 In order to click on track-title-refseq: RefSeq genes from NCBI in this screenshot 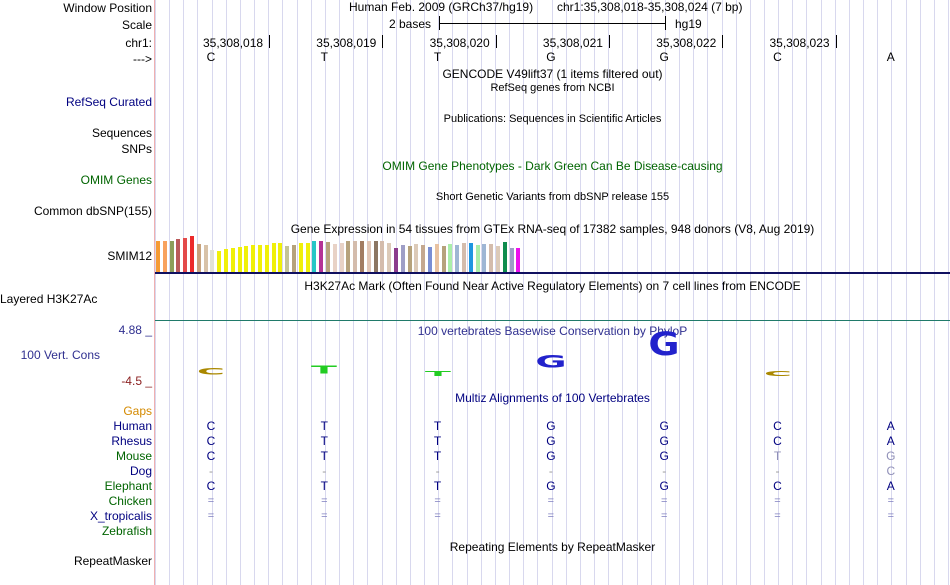, I will do `click(552, 88)`.